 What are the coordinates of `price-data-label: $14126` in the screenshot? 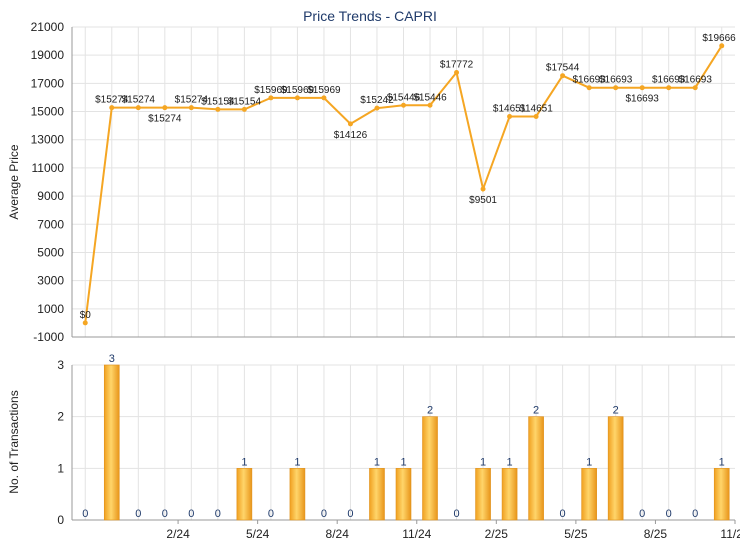 It's located at (351, 135).